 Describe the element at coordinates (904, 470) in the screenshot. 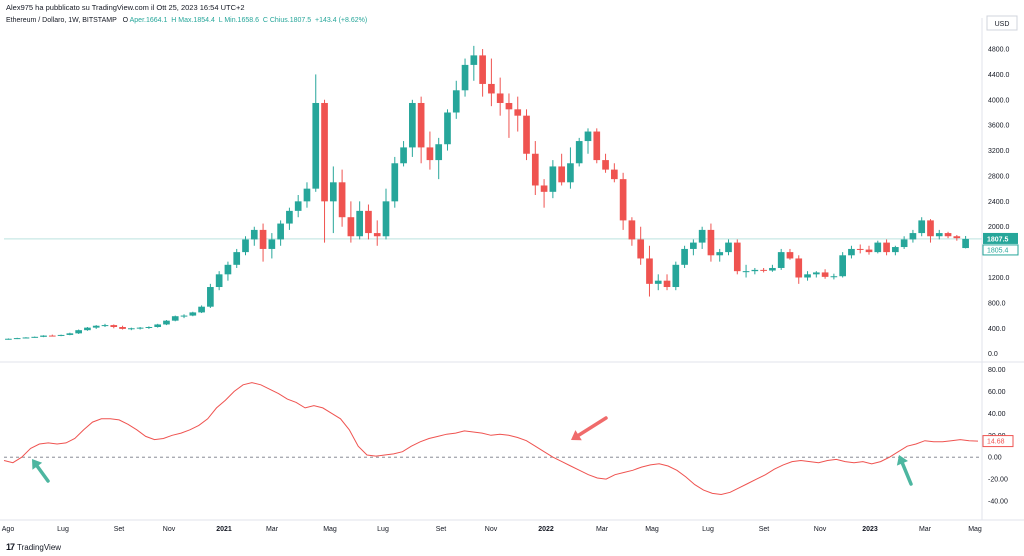

I see `up-arrow-right` at that location.